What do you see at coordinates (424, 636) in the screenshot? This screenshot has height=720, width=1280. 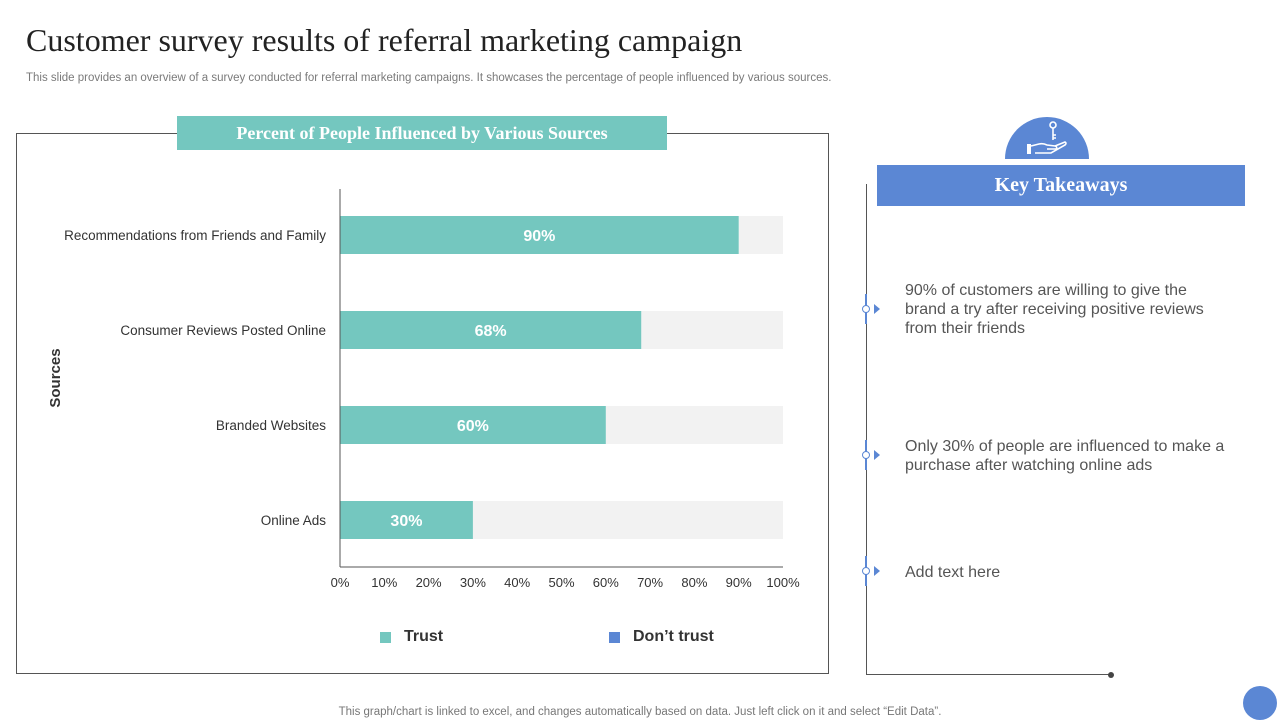 I see `legend-label-trust: Trust` at bounding box center [424, 636].